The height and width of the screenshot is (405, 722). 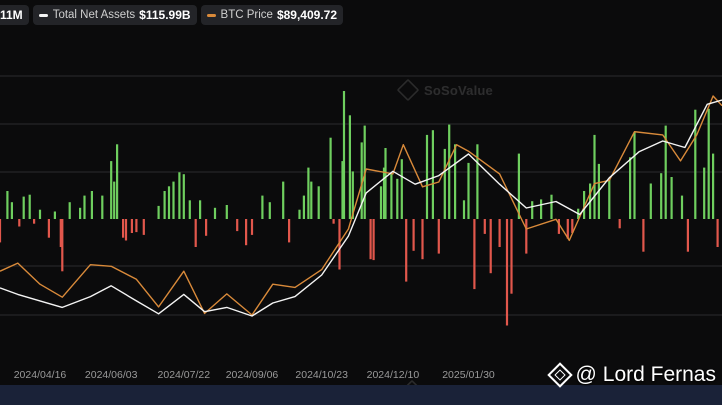 I want to click on legend-net-inflow: 11M, so click(x=14, y=15).